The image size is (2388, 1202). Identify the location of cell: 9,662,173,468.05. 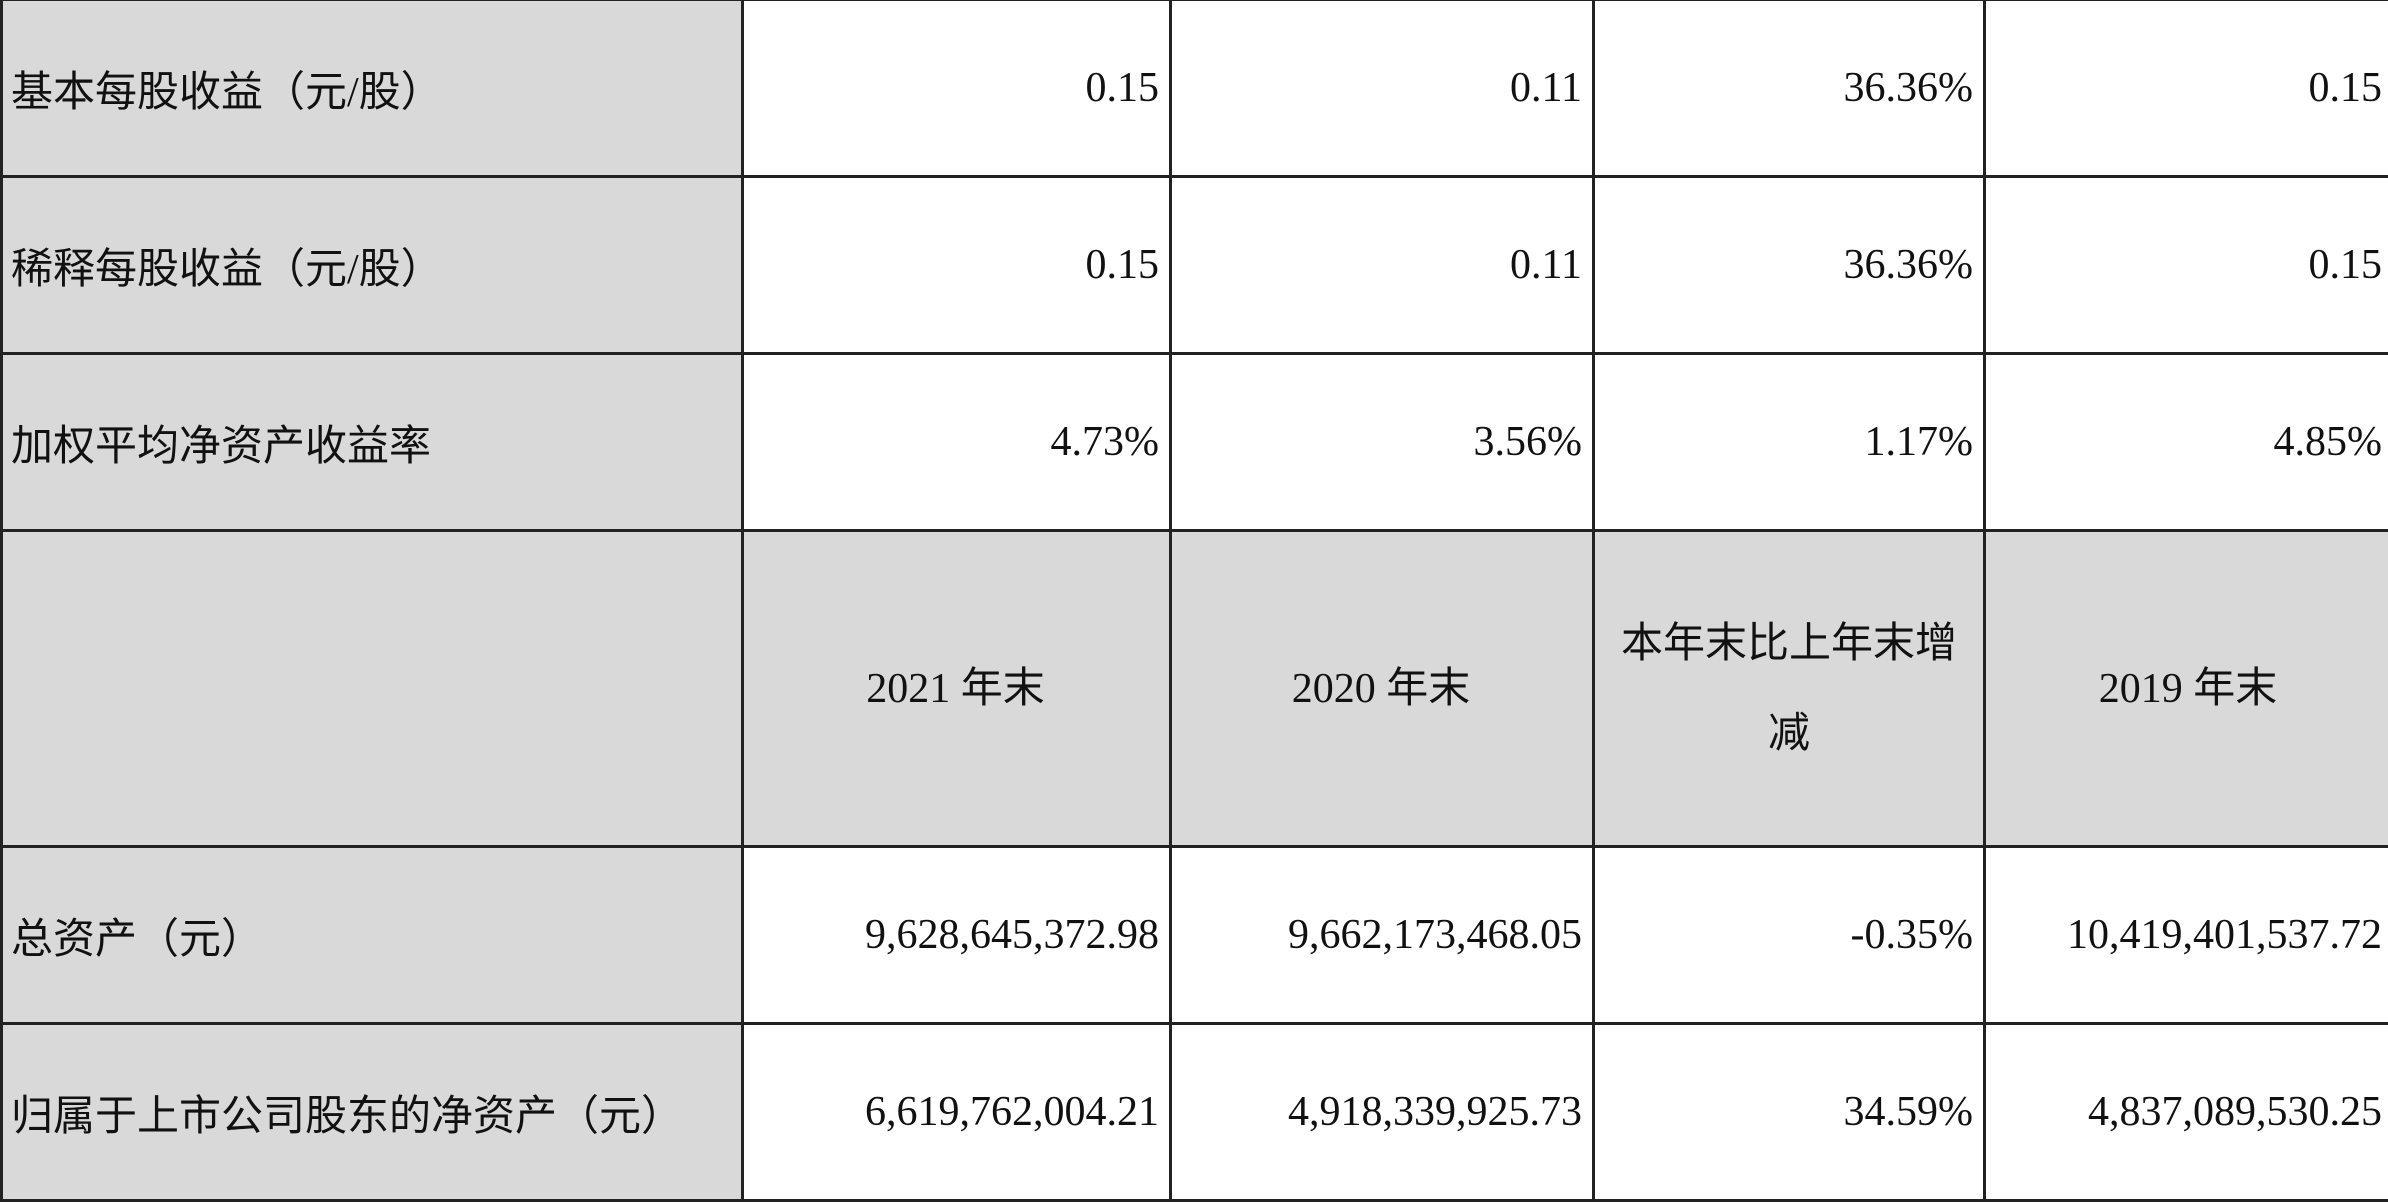
(1382, 935).